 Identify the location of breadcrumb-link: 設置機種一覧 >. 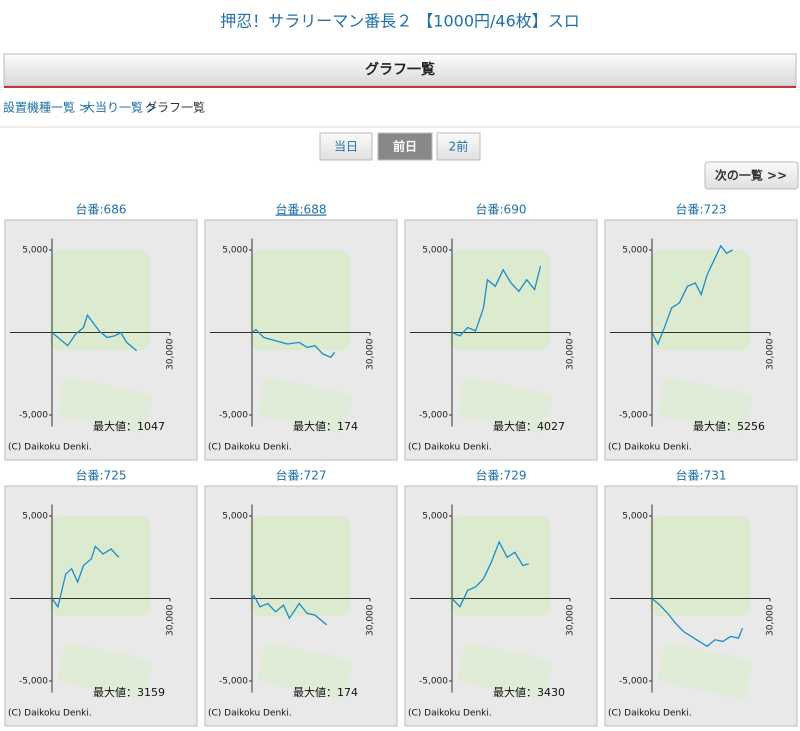
(46, 107).